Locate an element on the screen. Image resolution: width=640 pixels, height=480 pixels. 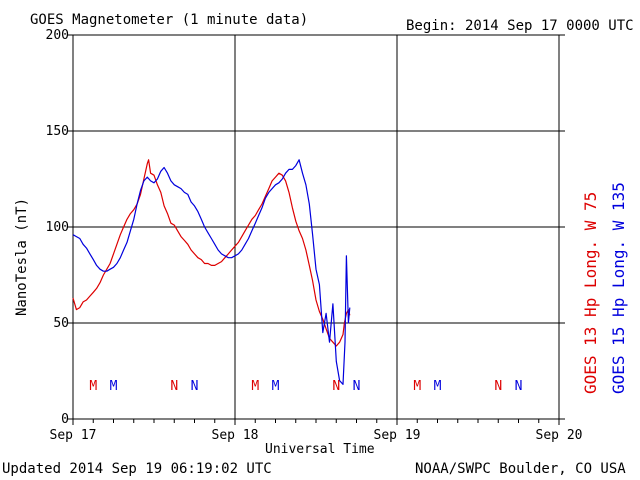
x-tick-label: Sep 20 is located at coordinates (559, 435).